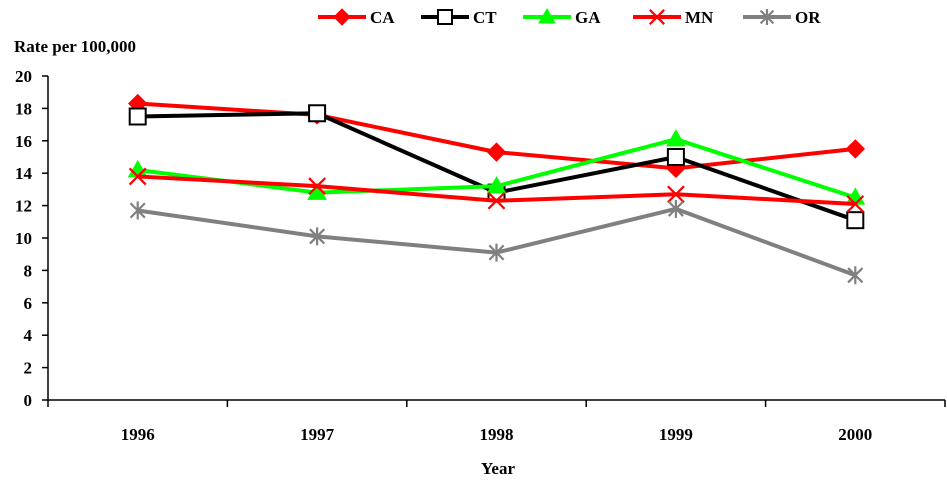 The width and height of the screenshot is (947, 482). Describe the element at coordinates (24, 173) in the screenshot. I see `y-tick-label: 14` at that location.